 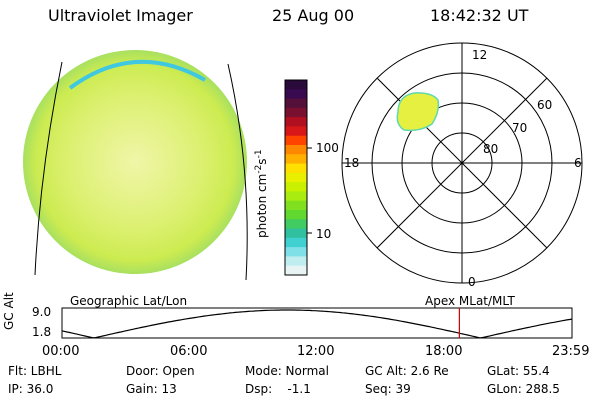 I want to click on polar-label-60: 60, so click(x=545, y=105).